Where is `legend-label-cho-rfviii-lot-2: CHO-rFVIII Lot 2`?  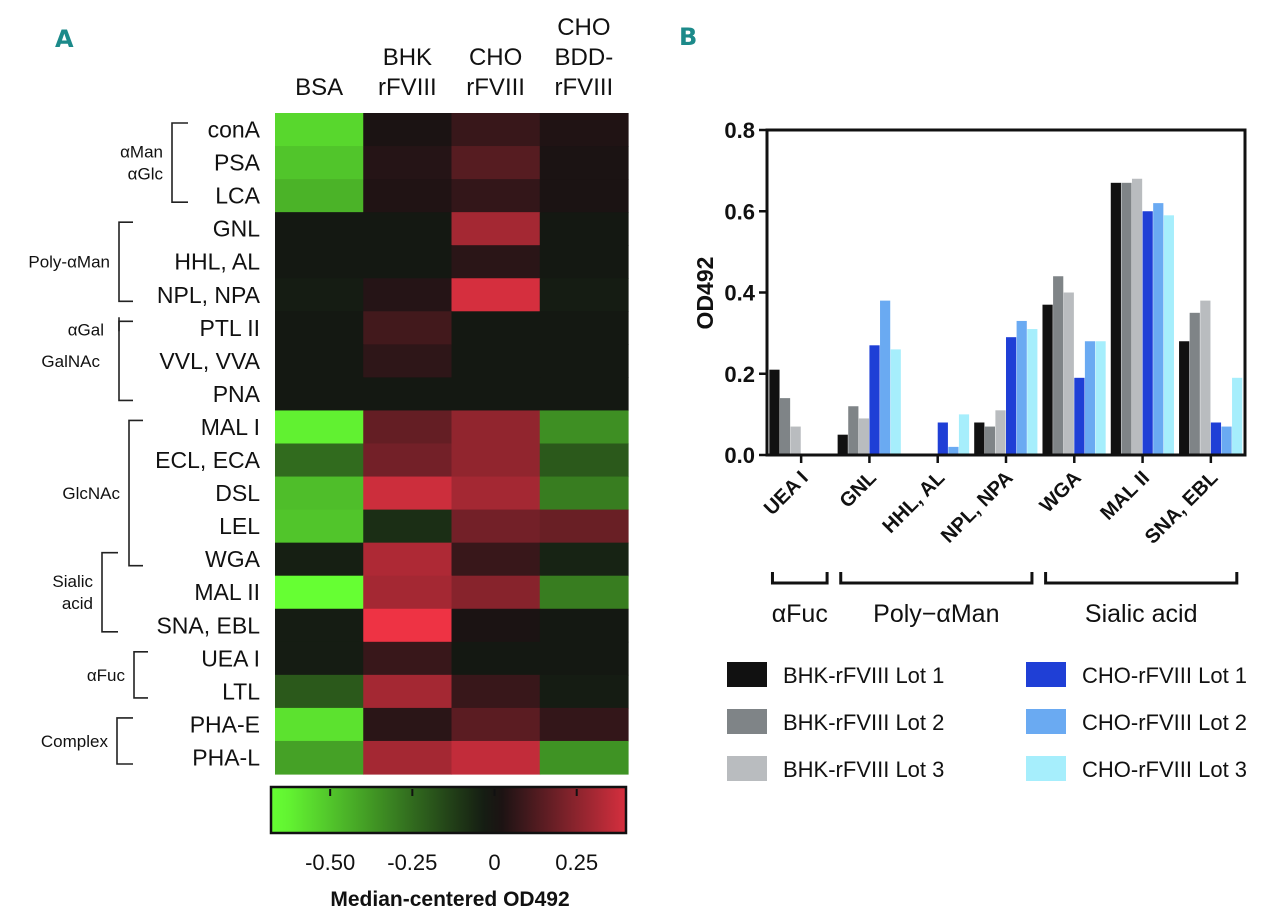 legend-label-cho-rfviii-lot-2: CHO-rFVIII Lot 2 is located at coordinates (1164, 722).